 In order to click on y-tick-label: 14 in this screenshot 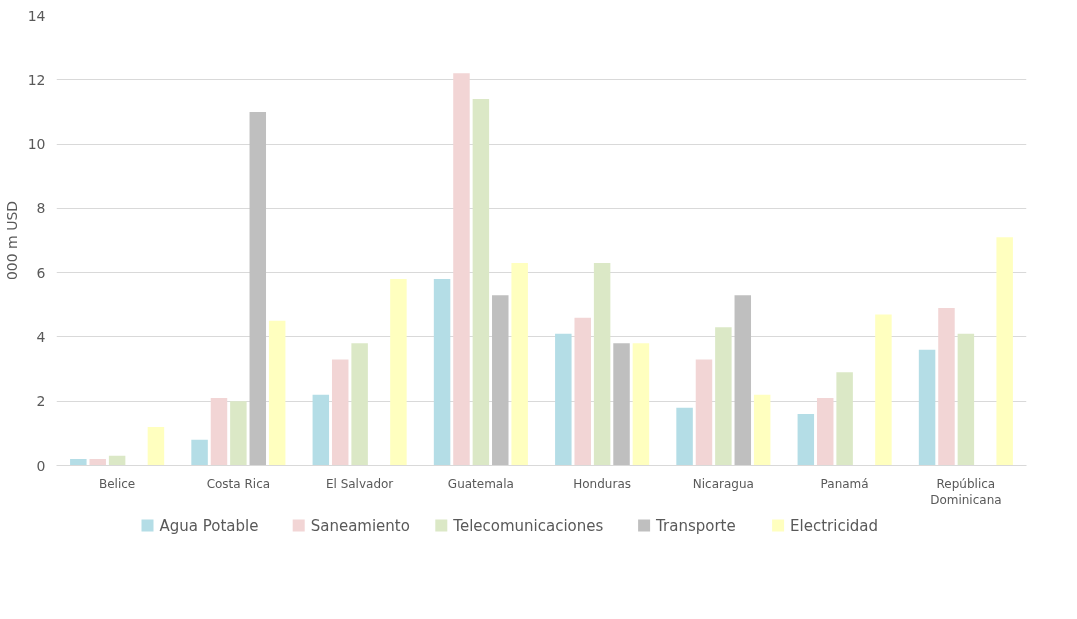, I will do `click(36, 15)`.